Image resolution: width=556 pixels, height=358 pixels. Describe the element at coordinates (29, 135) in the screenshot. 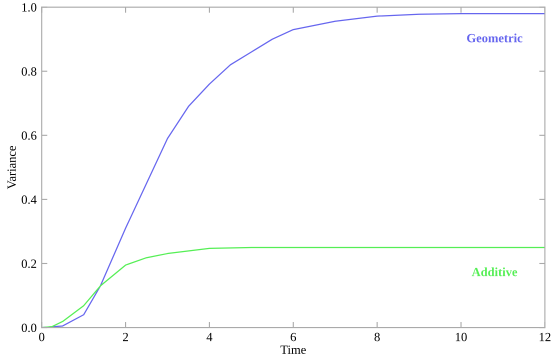

I see `y-tick-label: 0.6` at that location.